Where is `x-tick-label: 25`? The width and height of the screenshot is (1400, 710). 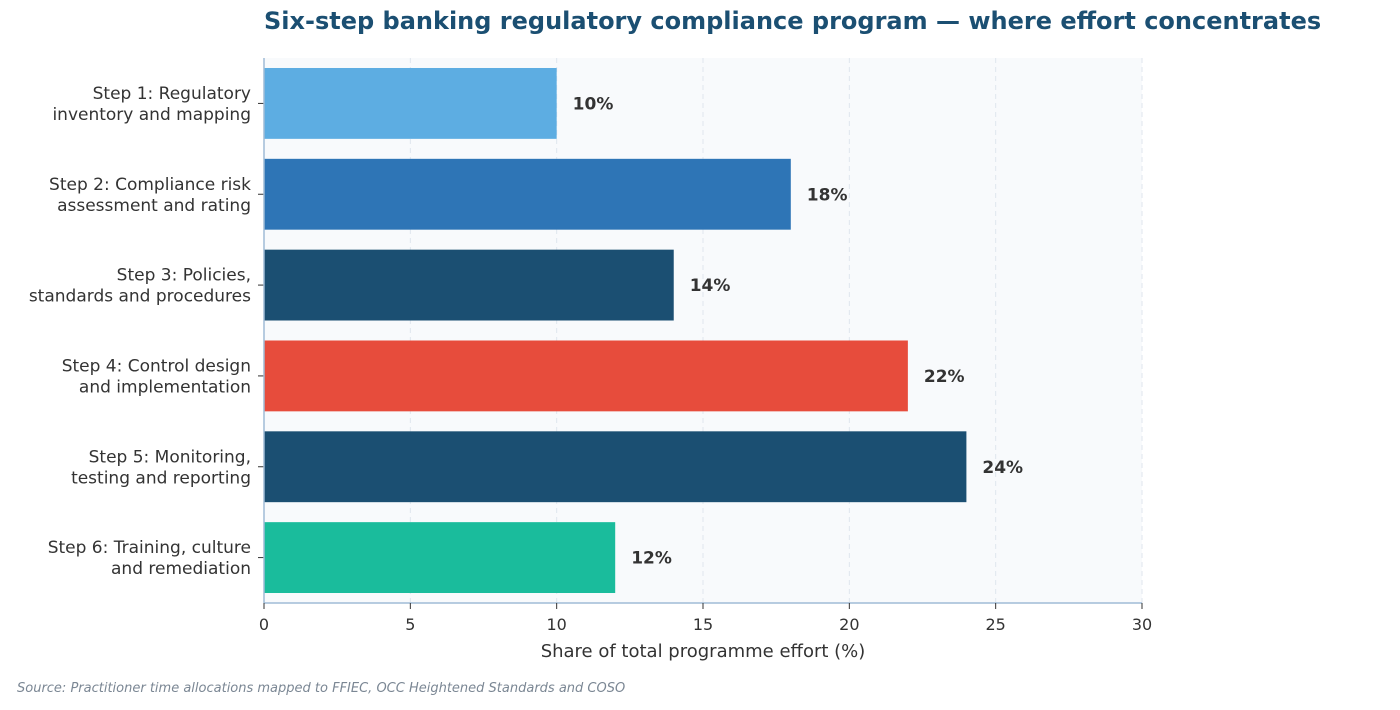
x-tick-label: 25 is located at coordinates (995, 624).